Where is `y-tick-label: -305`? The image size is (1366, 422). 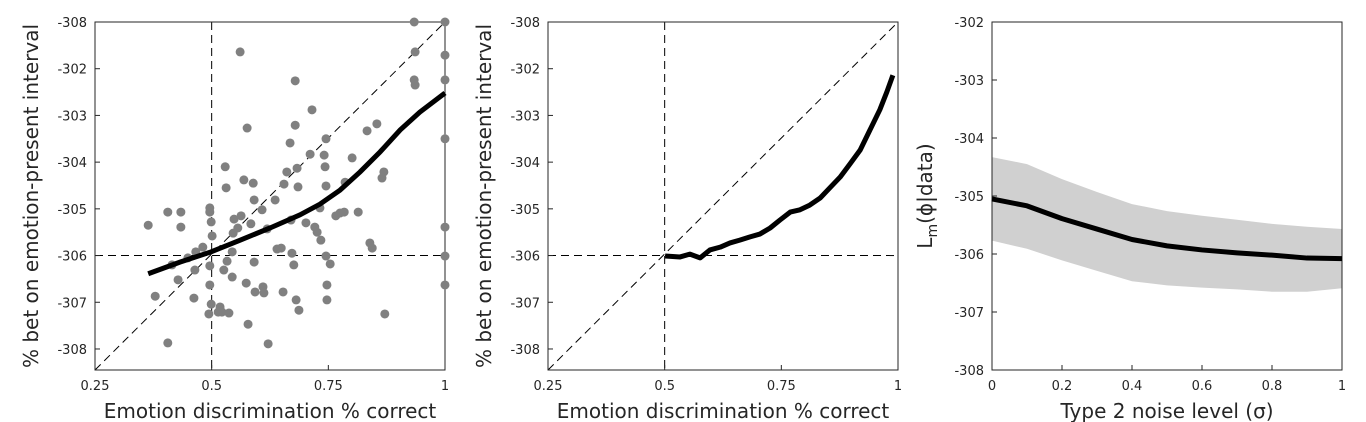
y-tick-label: -305 is located at coordinates (72, 210).